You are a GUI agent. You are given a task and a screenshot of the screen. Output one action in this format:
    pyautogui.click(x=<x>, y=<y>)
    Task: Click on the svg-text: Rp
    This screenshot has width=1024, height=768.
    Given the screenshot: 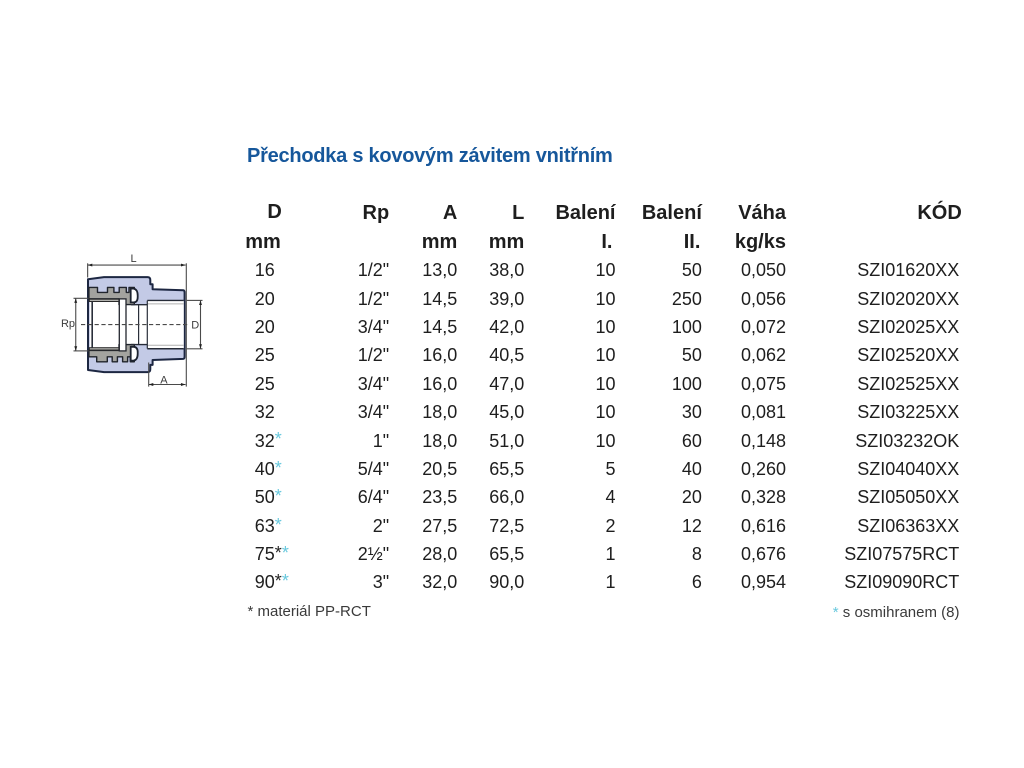 What is the action you would take?
    pyautogui.click(x=68, y=324)
    